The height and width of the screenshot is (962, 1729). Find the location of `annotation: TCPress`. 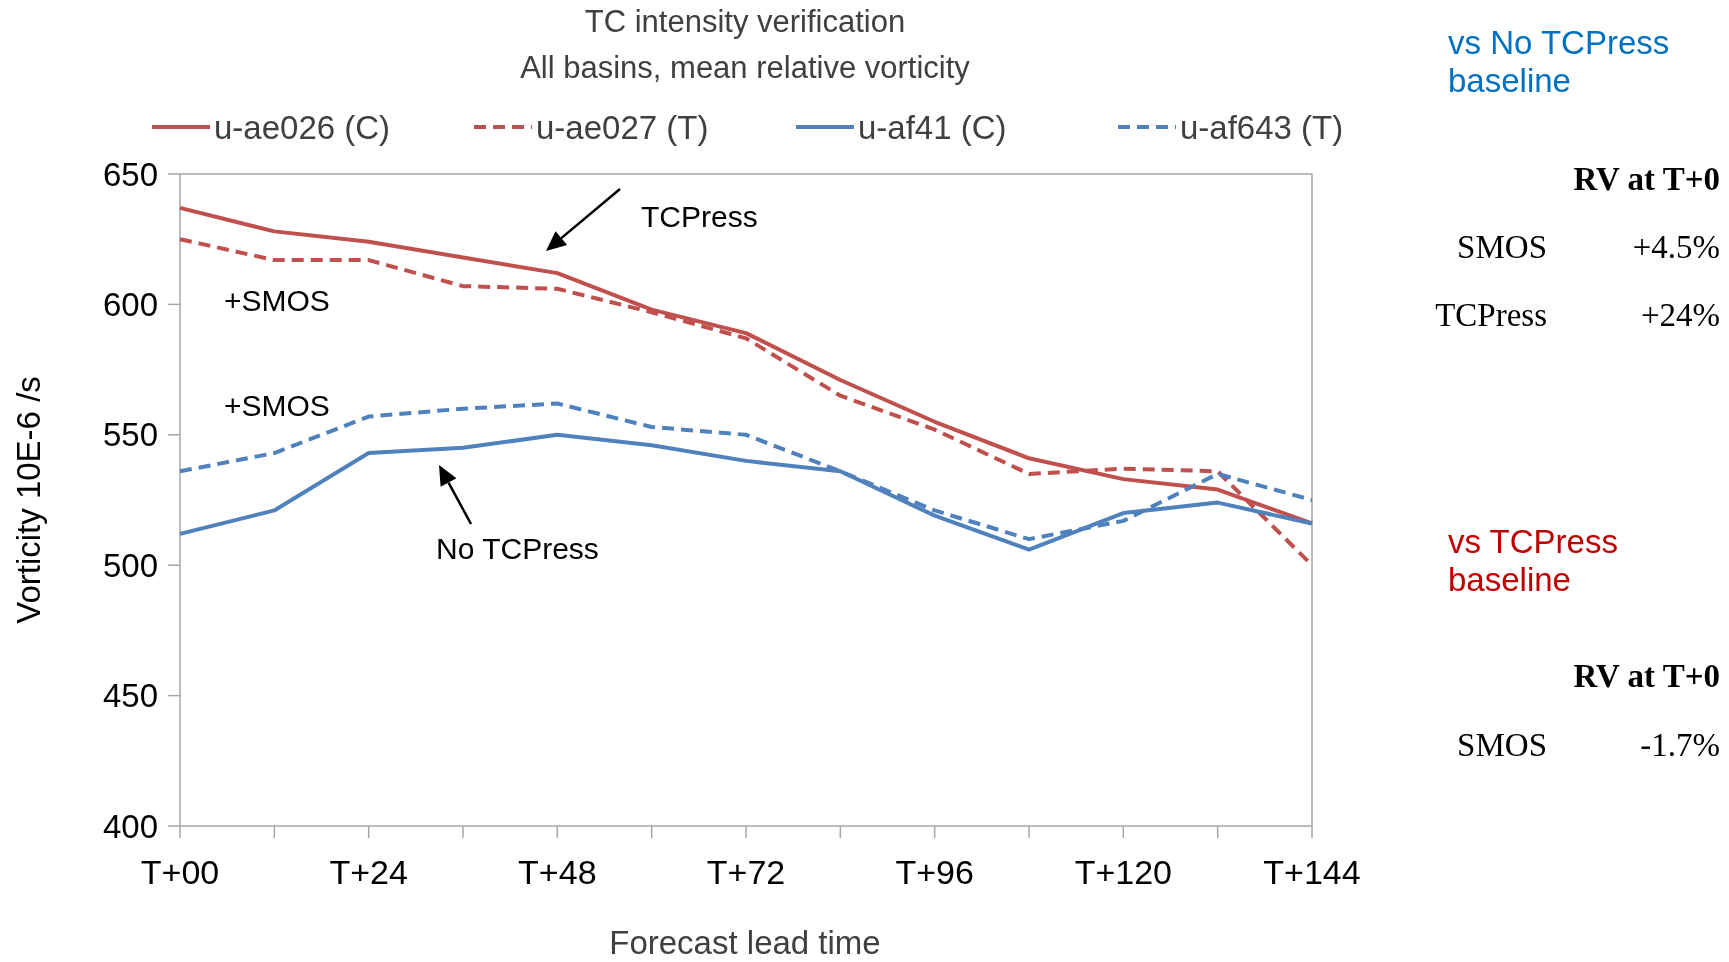

annotation: TCPress is located at coordinates (699, 216).